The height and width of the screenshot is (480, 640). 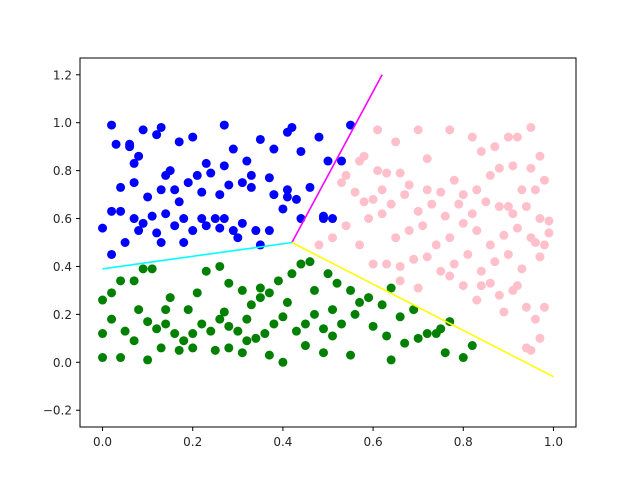 I want to click on x-tick-label: 0.4, so click(x=282, y=442).